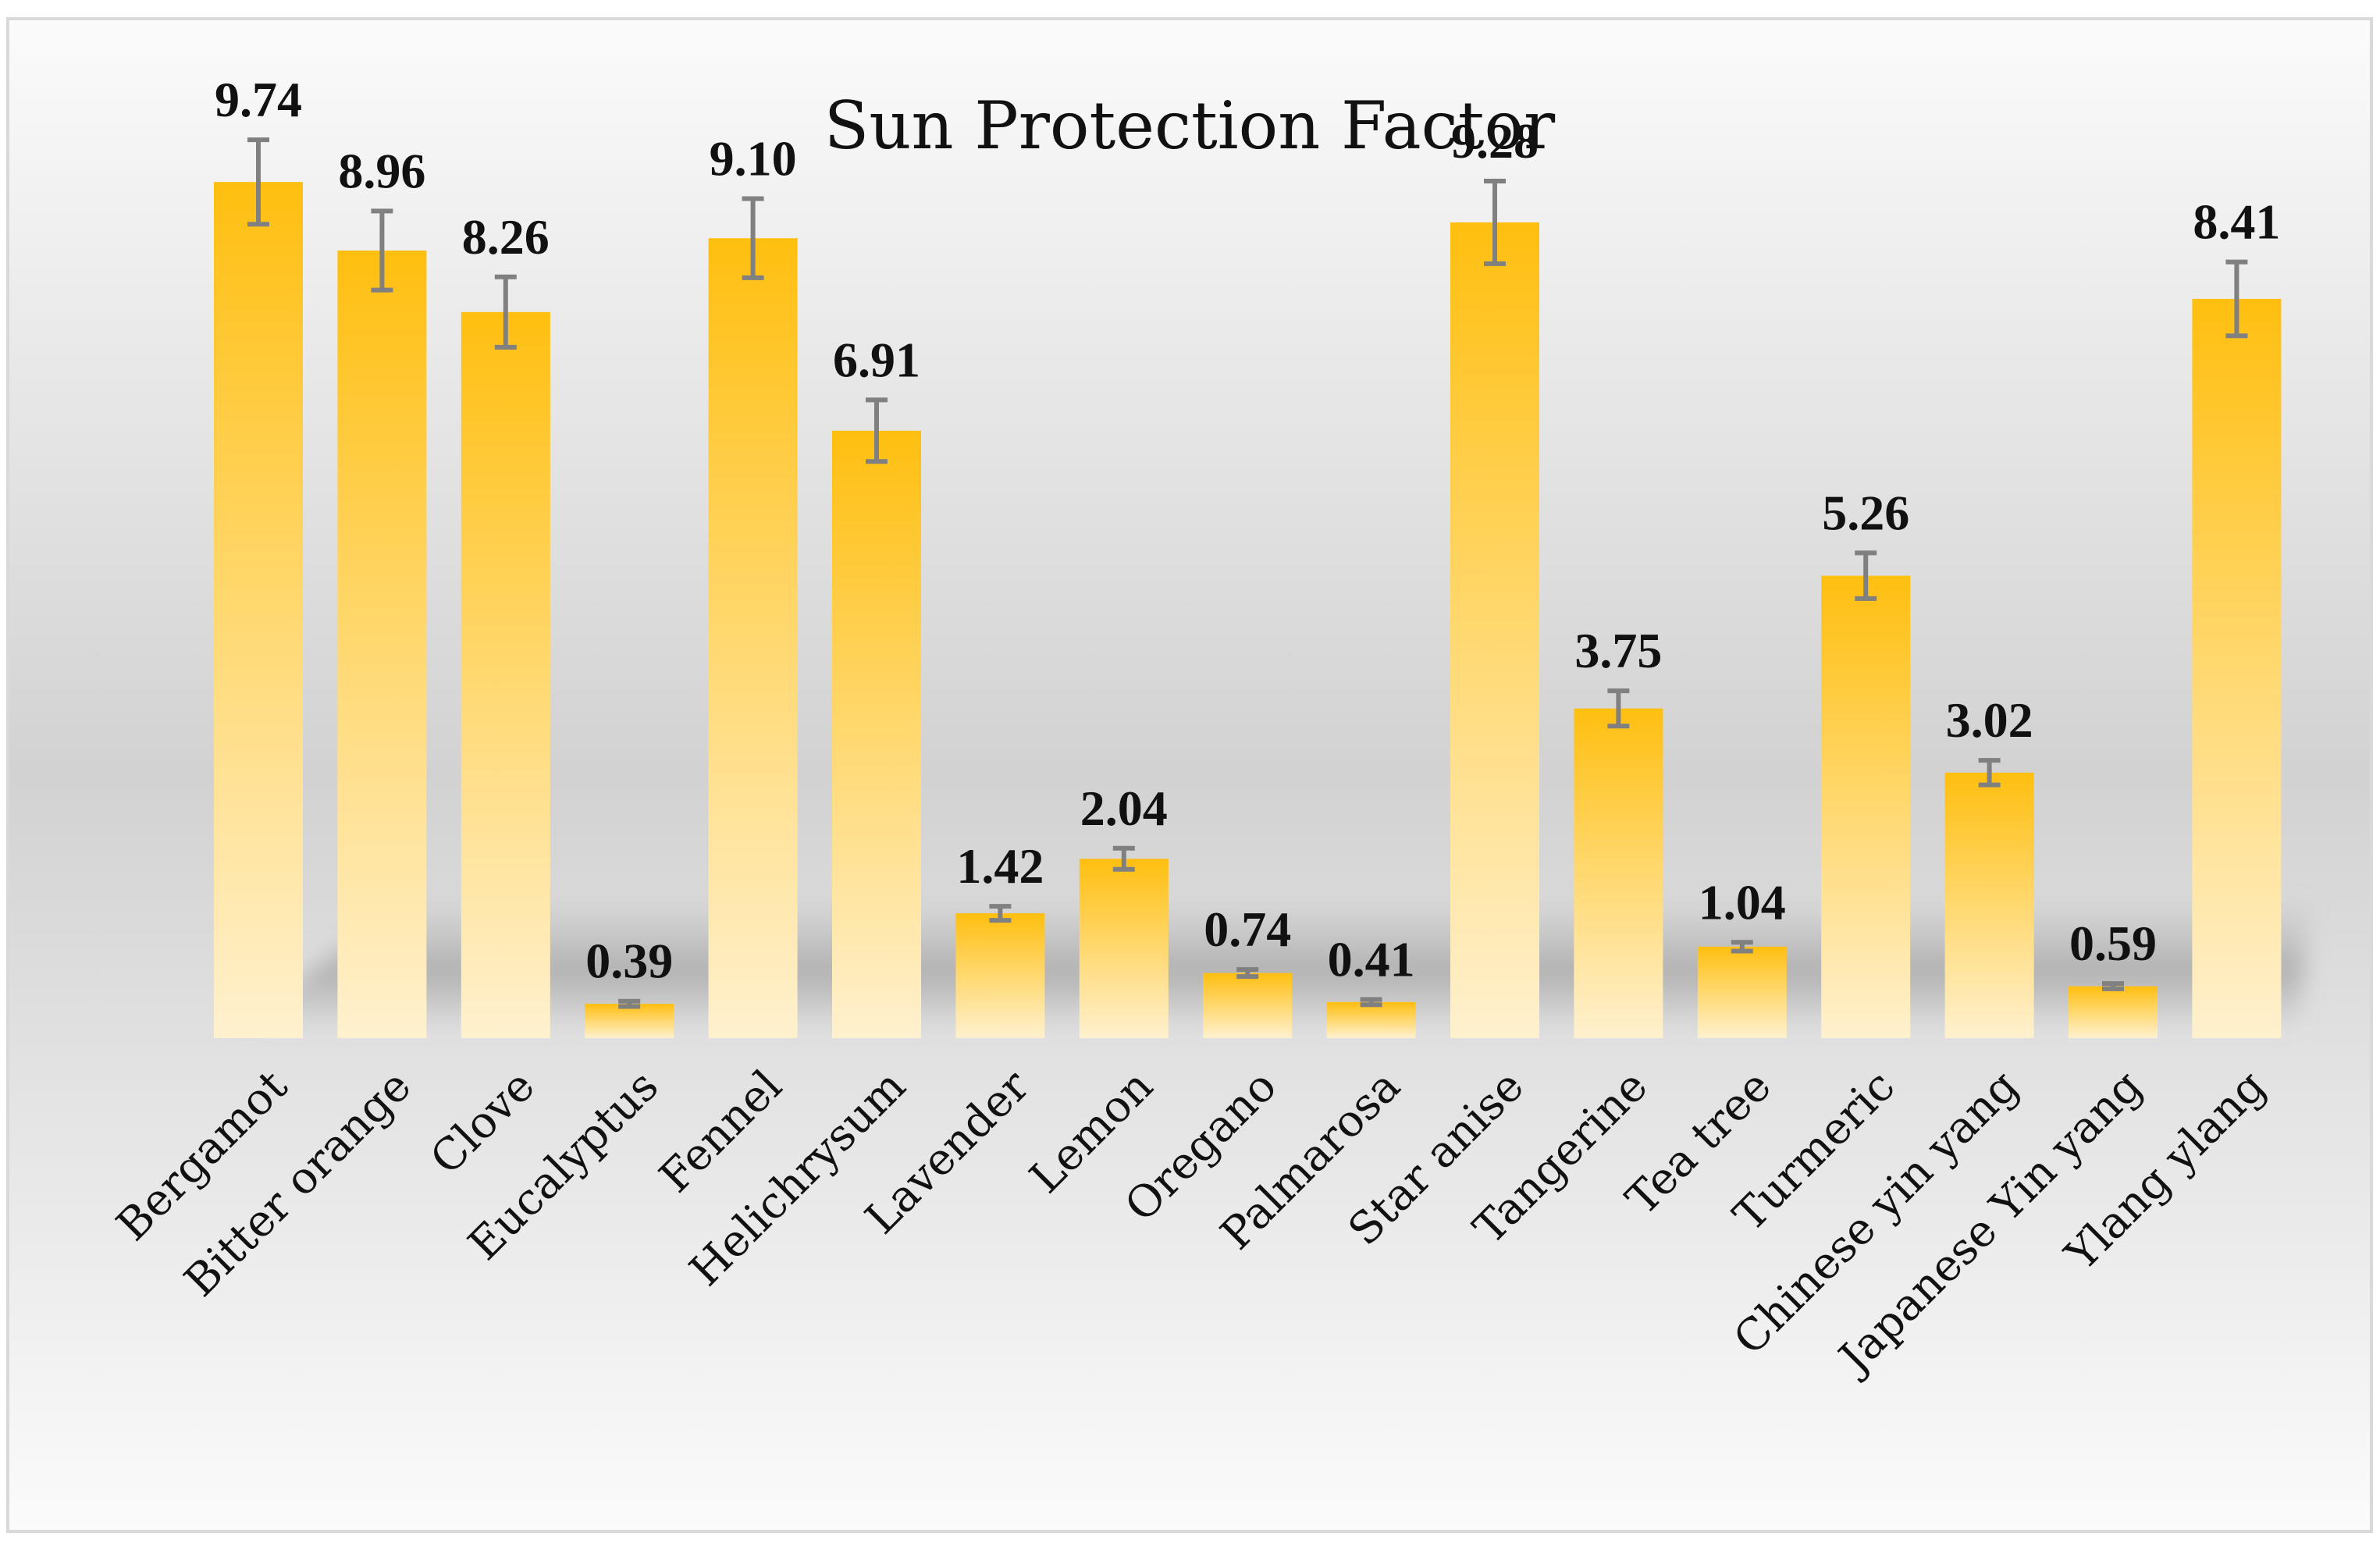  What do you see at coordinates (1742, 902) in the screenshot?
I see `value-label-tea-tree: 1.04` at bounding box center [1742, 902].